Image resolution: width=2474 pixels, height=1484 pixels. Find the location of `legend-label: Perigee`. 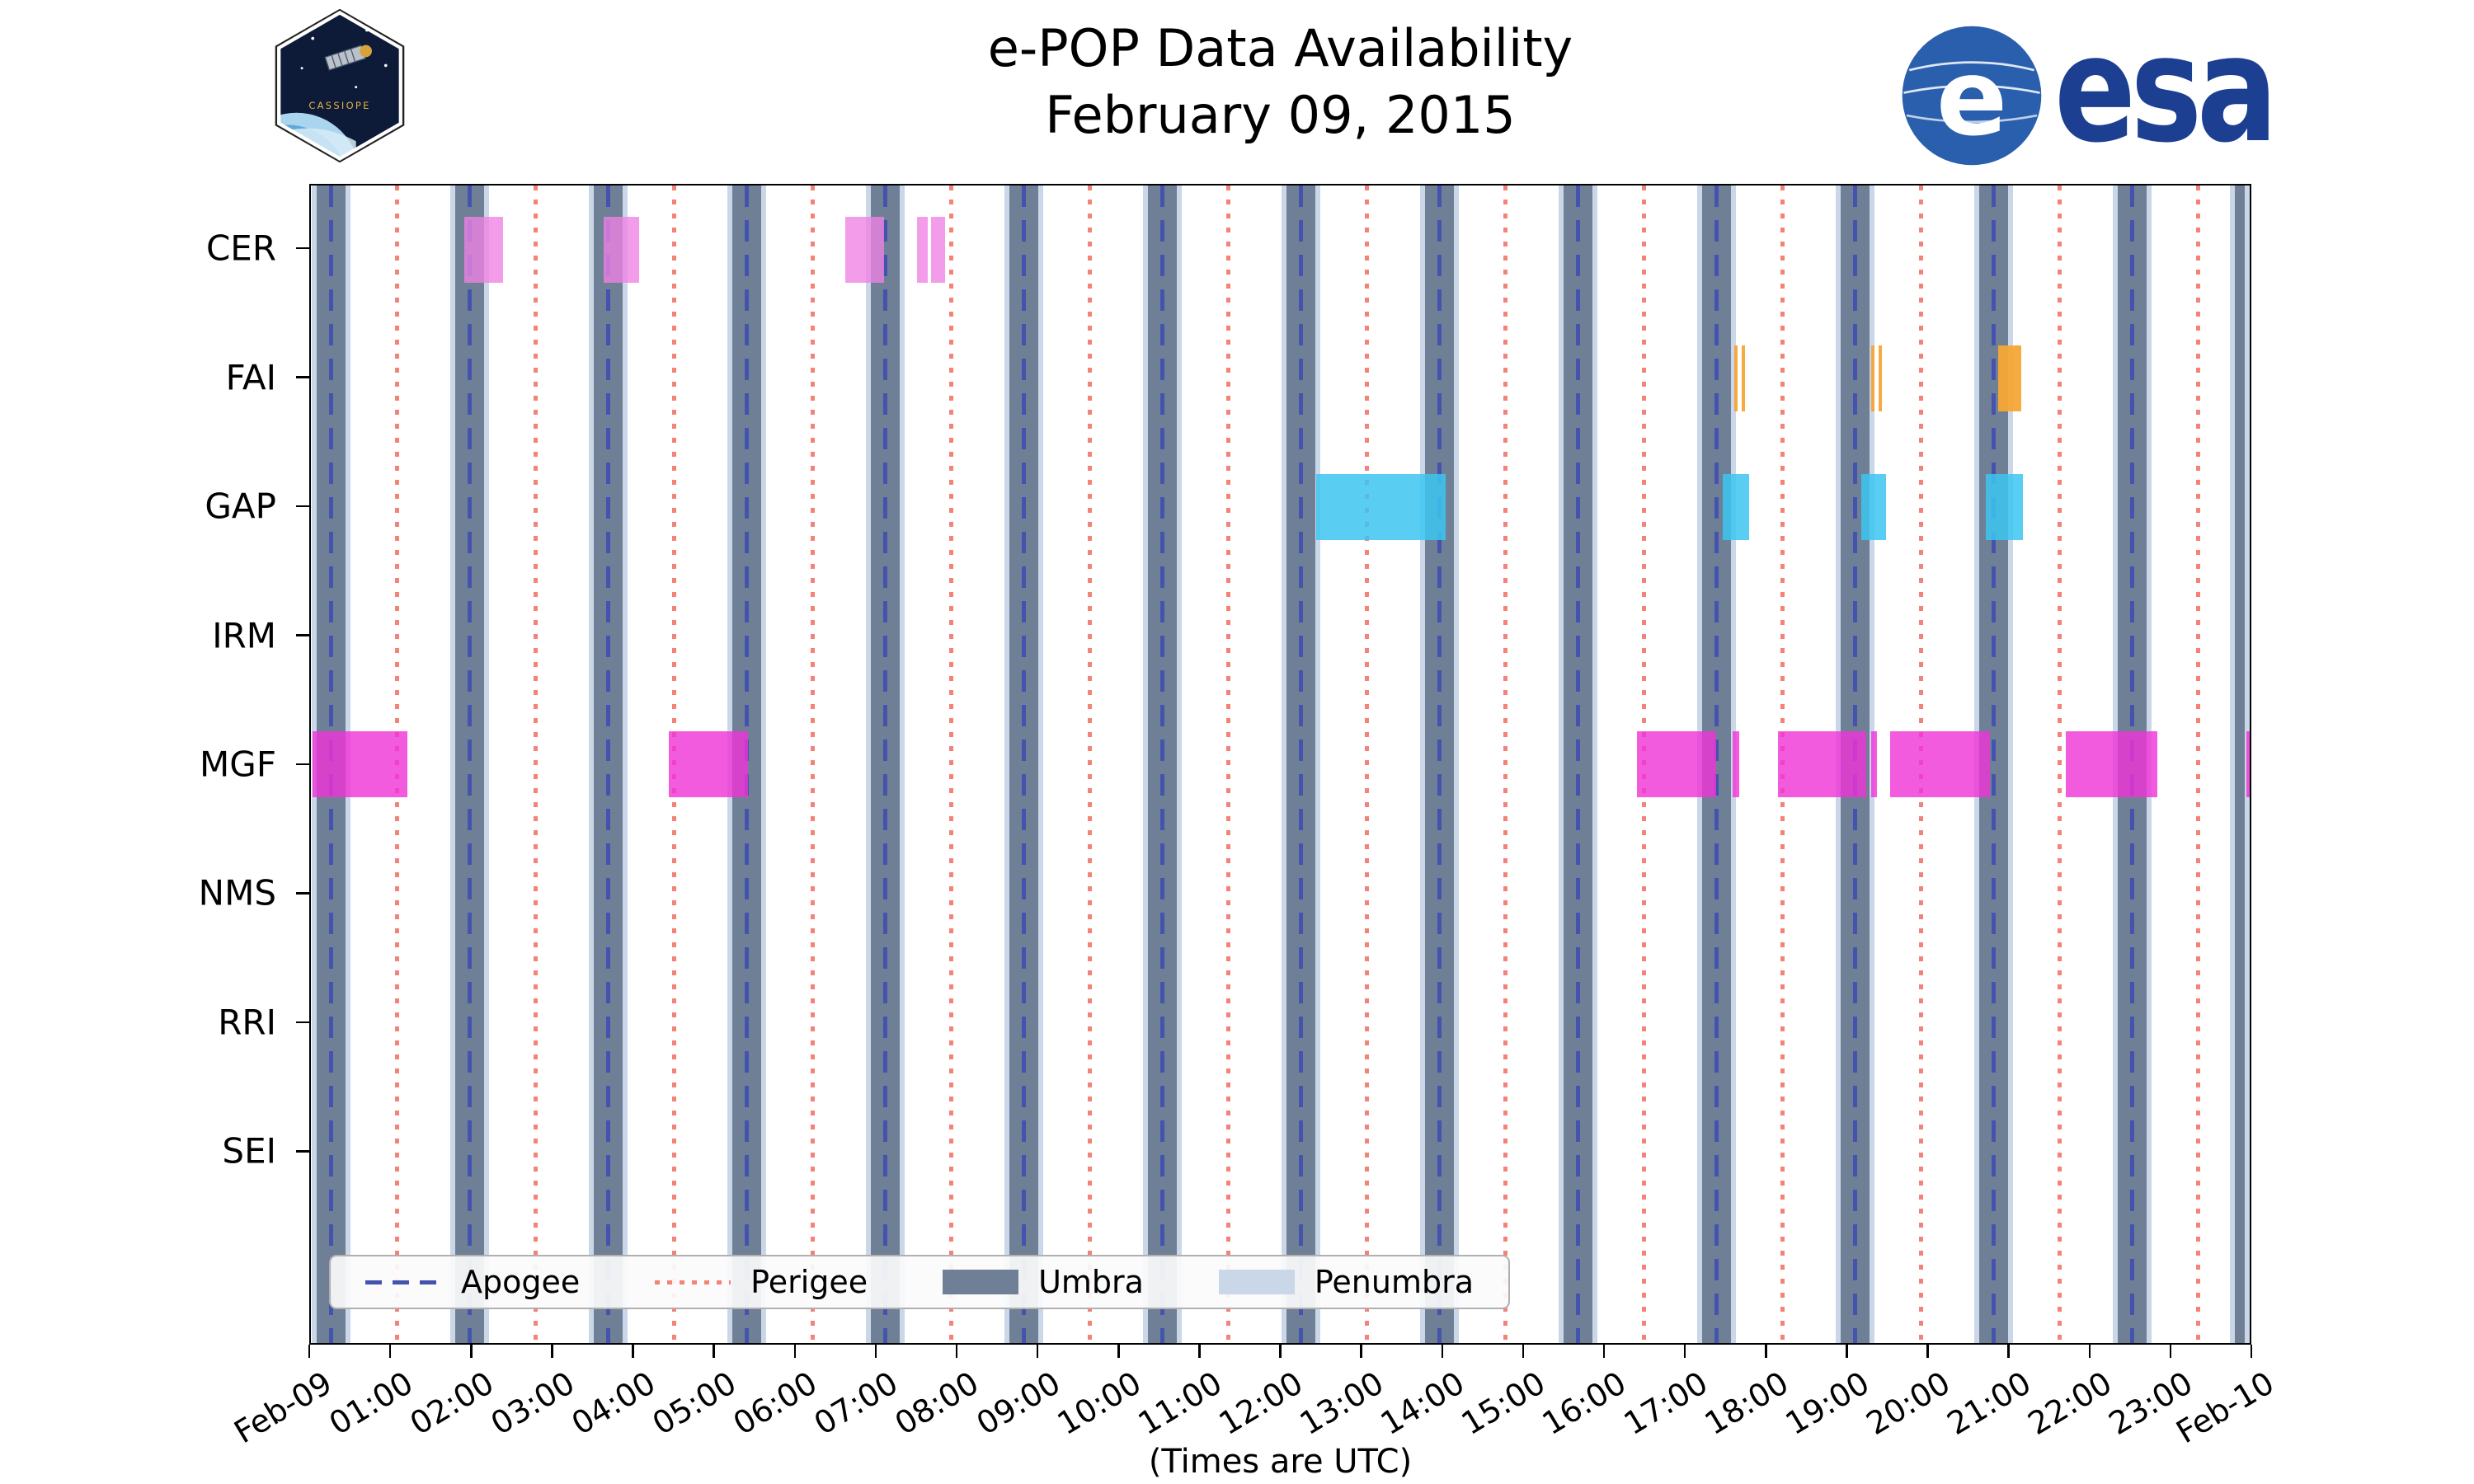

legend-label: Perigee is located at coordinates (809, 1282).